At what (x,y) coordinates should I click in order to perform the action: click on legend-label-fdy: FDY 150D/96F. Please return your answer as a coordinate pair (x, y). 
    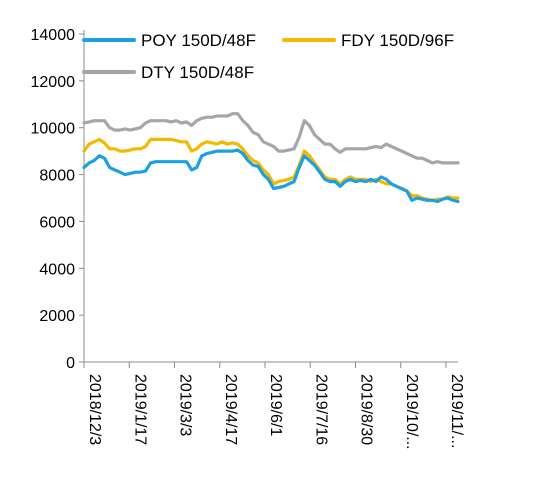
    Looking at the image, I should click on (397, 40).